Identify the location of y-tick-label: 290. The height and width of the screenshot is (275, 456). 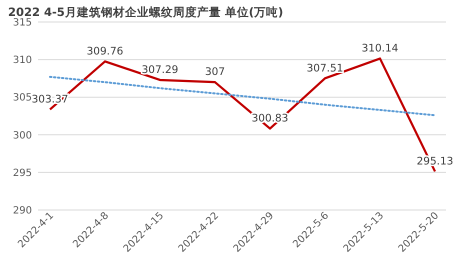
(22, 211).